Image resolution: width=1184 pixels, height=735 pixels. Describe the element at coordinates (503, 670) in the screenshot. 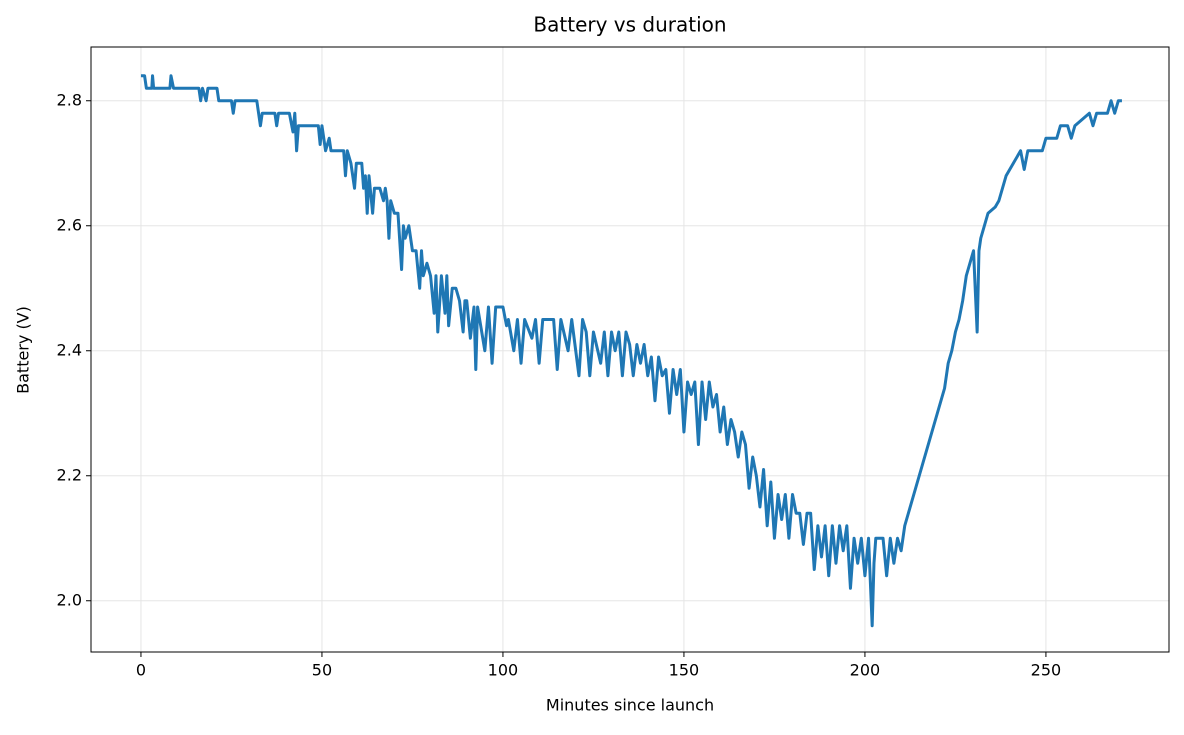

I see `x-tick-label: 100` at that location.